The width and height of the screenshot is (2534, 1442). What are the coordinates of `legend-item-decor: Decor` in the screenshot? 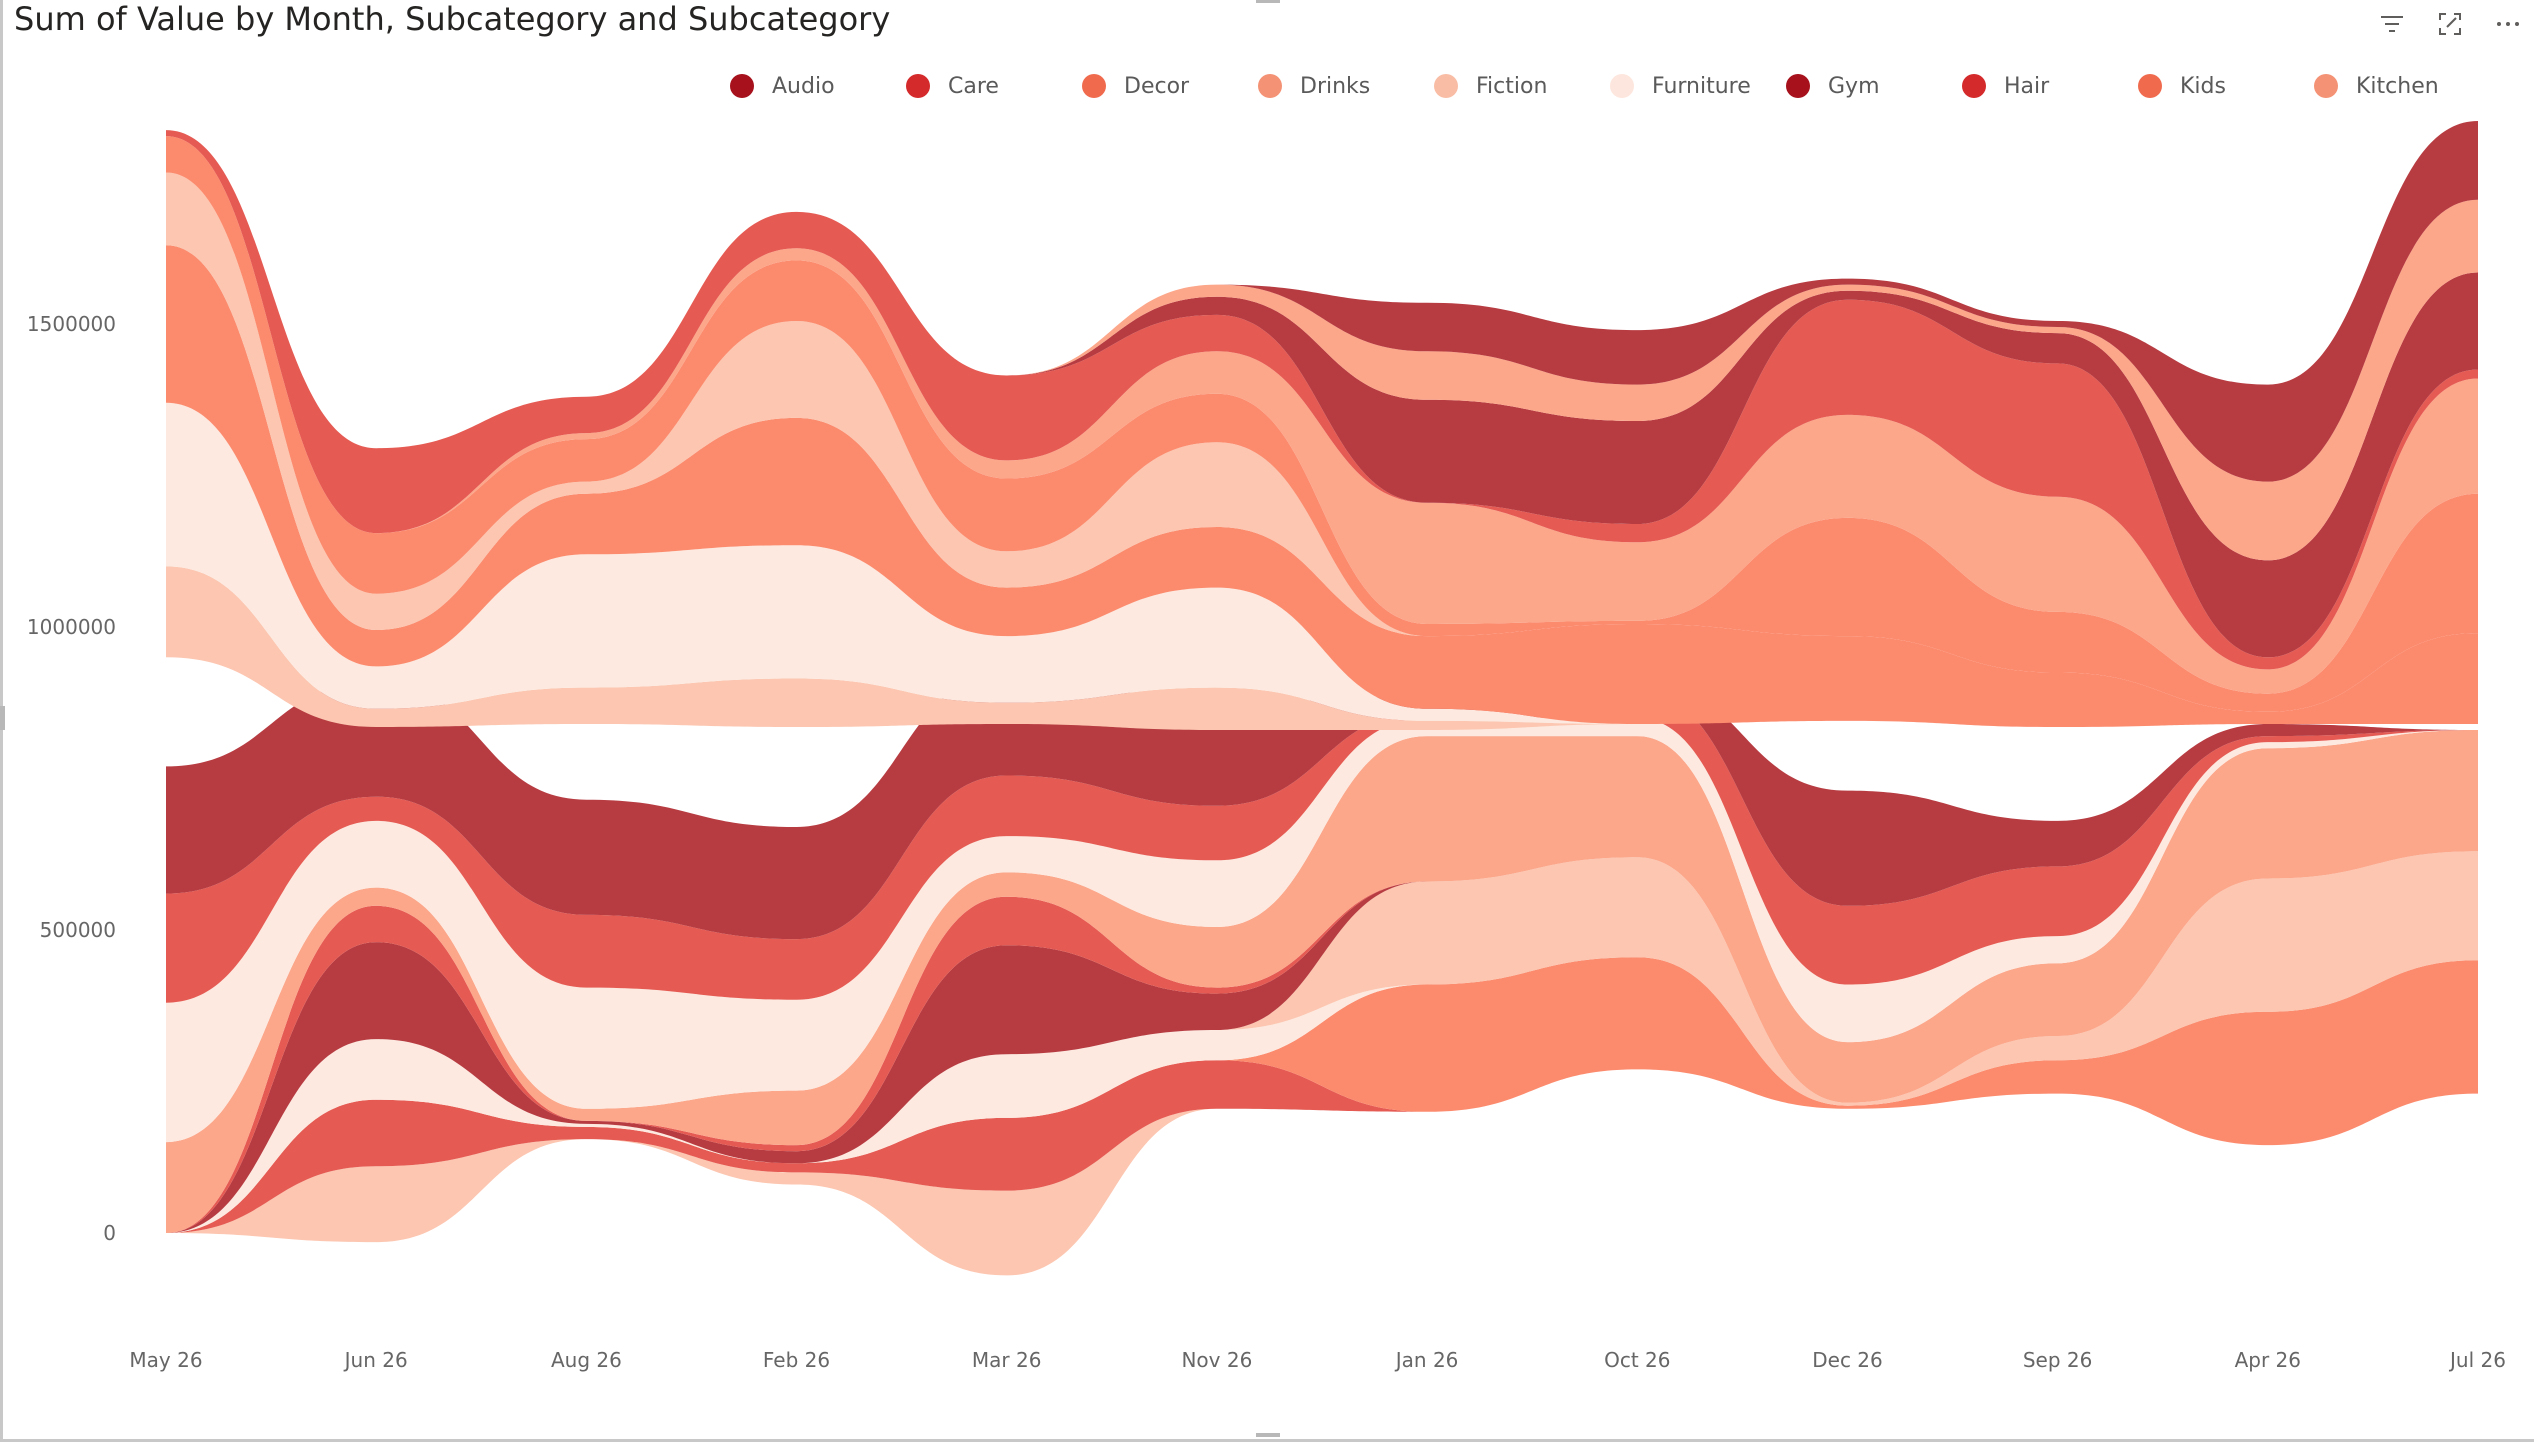 It's located at (1135, 86).